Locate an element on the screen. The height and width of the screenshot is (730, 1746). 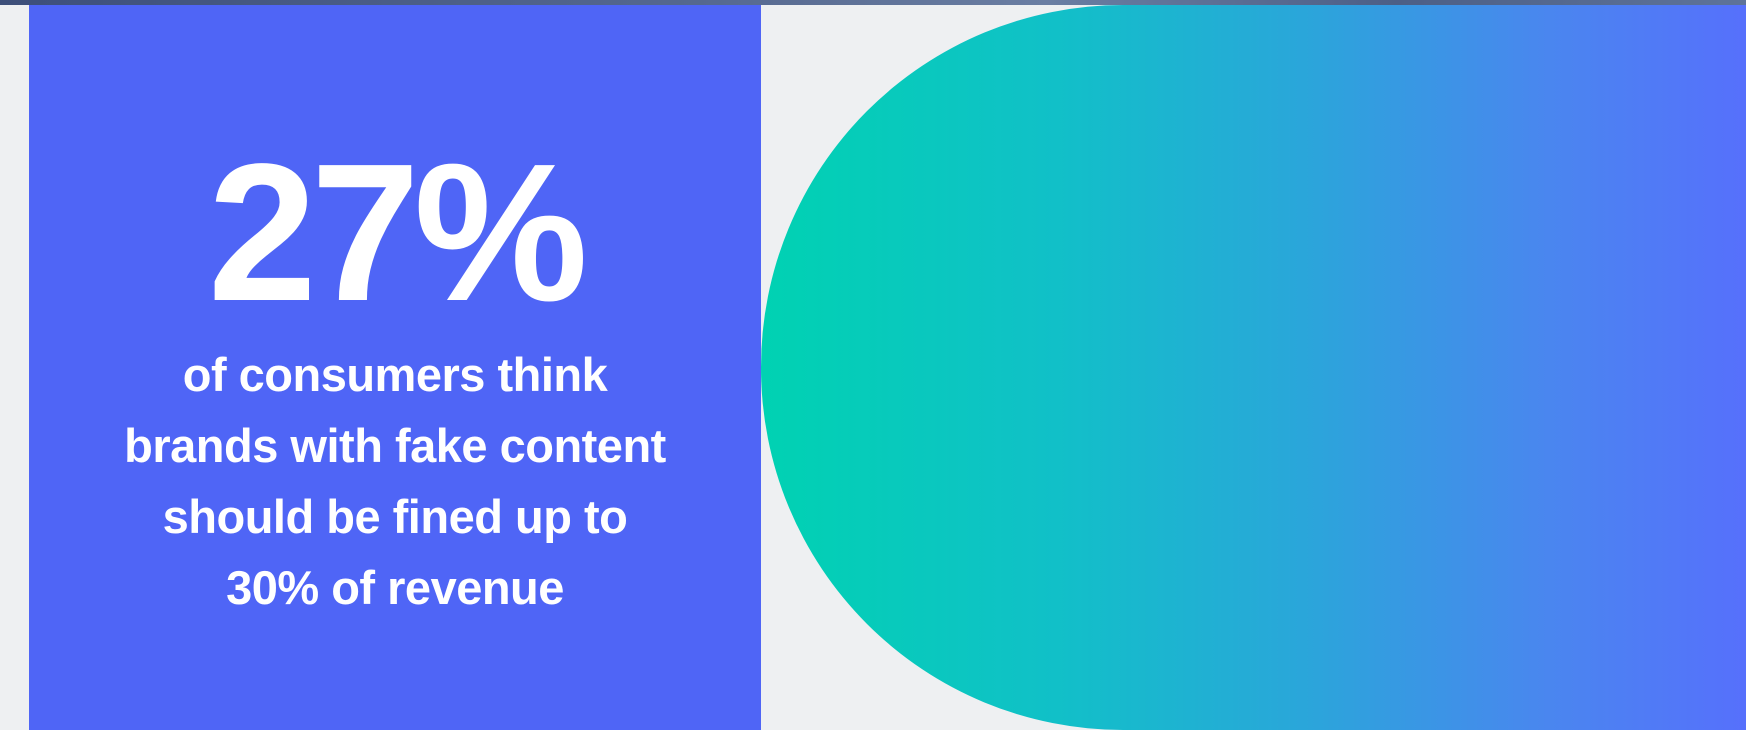
top-image-strip is located at coordinates (873, 2).